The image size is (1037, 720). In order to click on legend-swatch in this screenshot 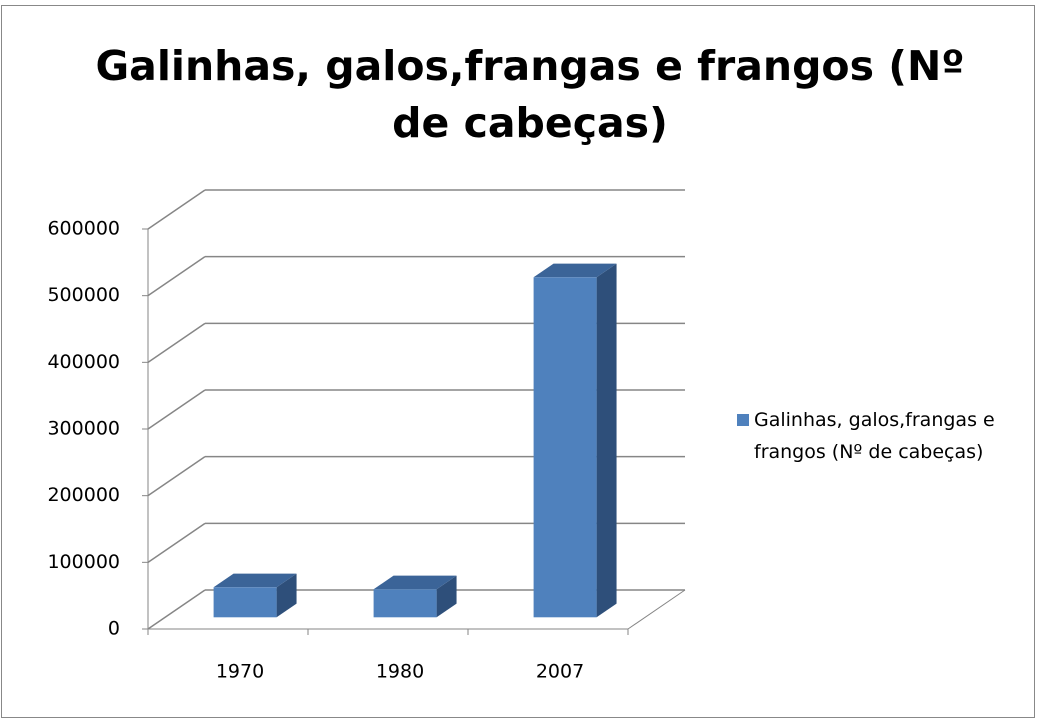, I will do `click(743, 420)`.